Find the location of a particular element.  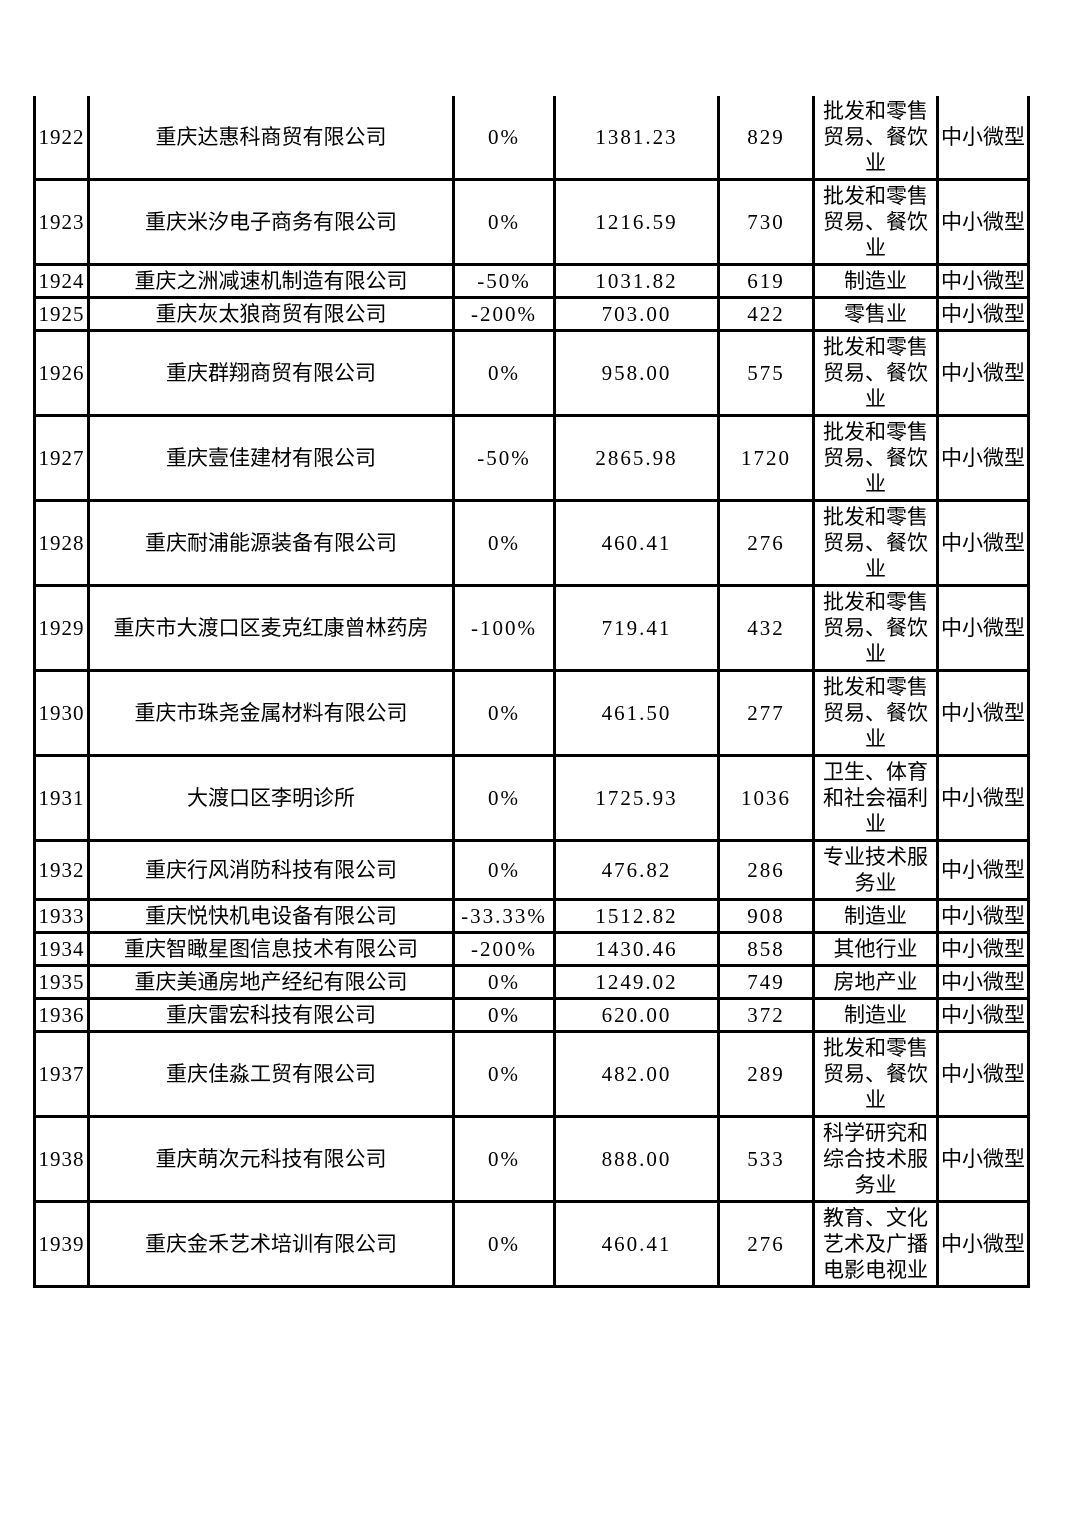

table-row: 1936 重庆雷宏科技有限公司 0% 620.00 372 制造业 中小微型 is located at coordinates (531, 1015).